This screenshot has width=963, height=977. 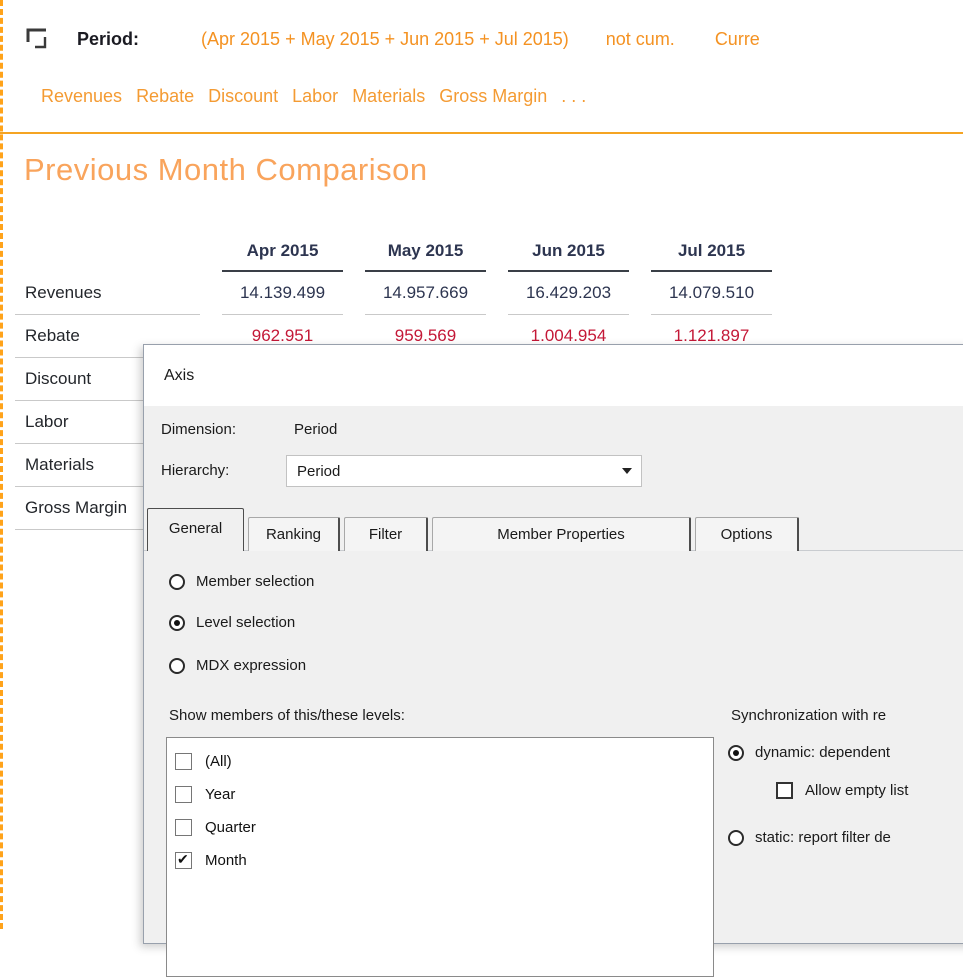 I want to click on hierarchy-combobox-value: Period, so click(x=319, y=471).